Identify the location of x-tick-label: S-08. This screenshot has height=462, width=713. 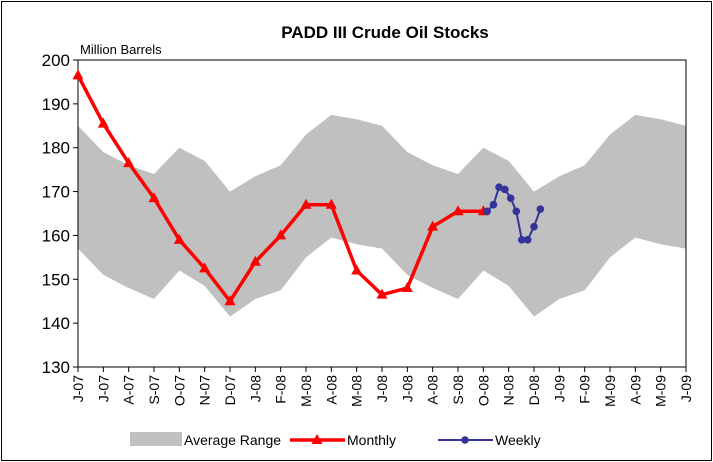
(458, 390).